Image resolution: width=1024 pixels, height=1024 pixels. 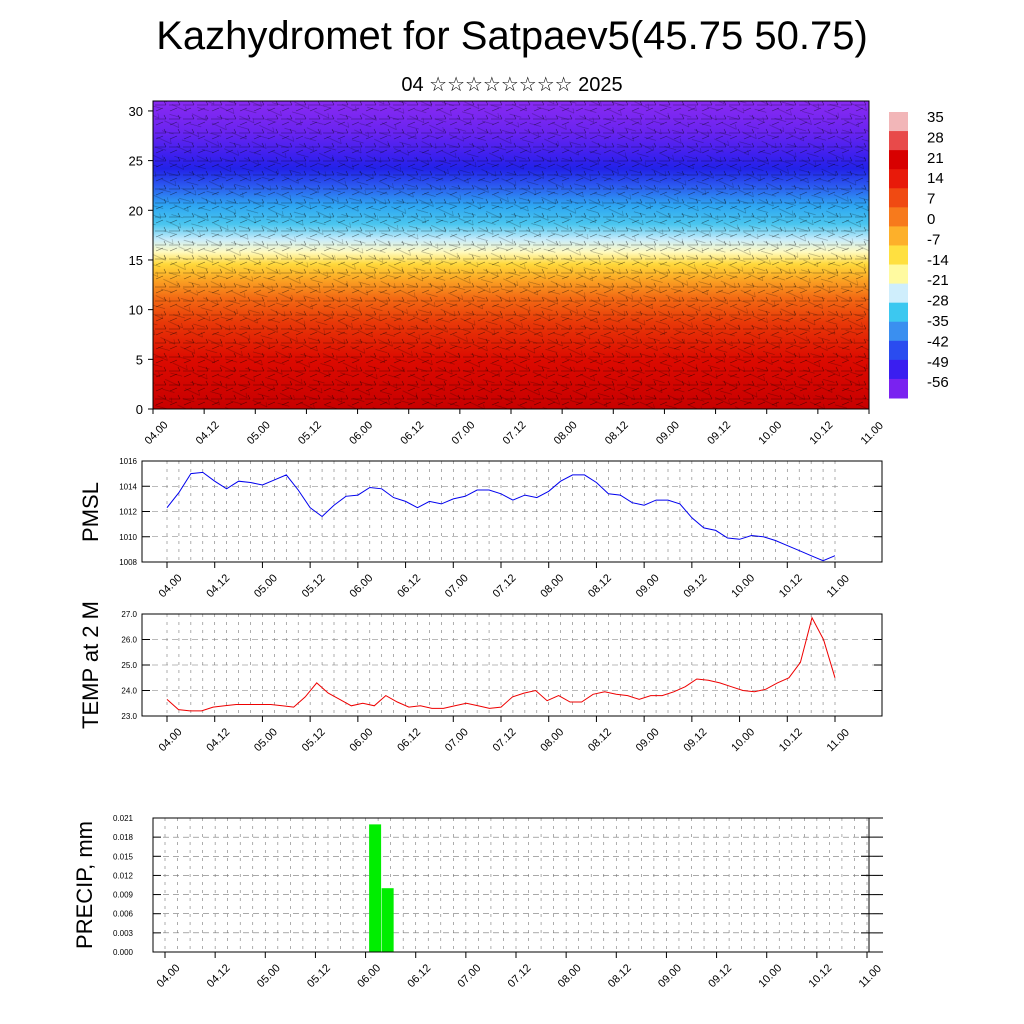 I want to click on y-tick-label: 0.003, so click(x=123, y=933).